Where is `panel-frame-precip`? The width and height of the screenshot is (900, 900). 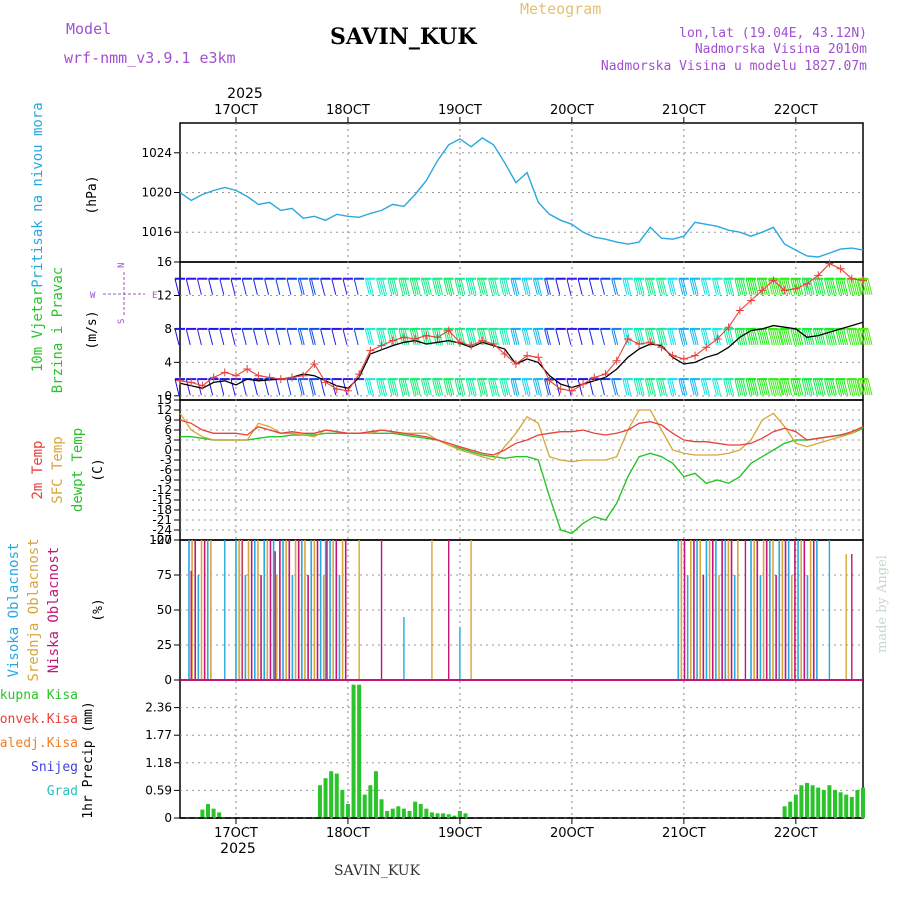 panel-frame-precip is located at coordinates (521, 749).